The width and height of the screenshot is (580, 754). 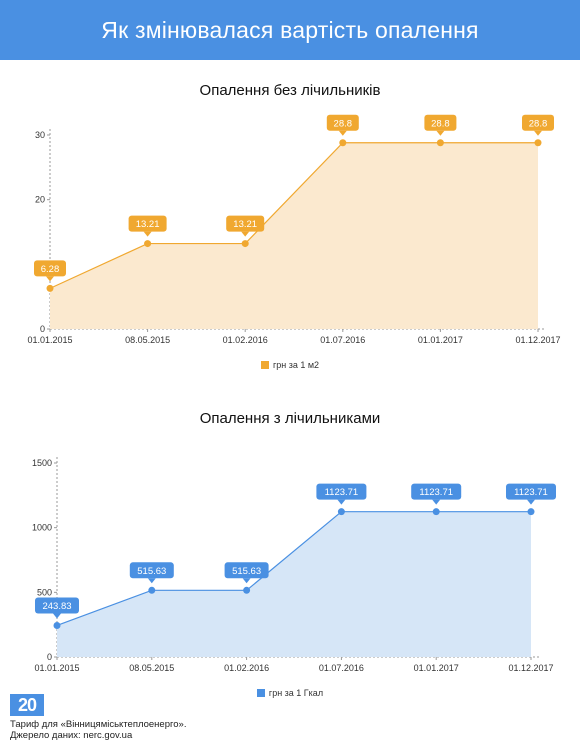 What do you see at coordinates (436, 668) in the screenshot?
I see `chart2-x-tick-label: 01.01.2017` at bounding box center [436, 668].